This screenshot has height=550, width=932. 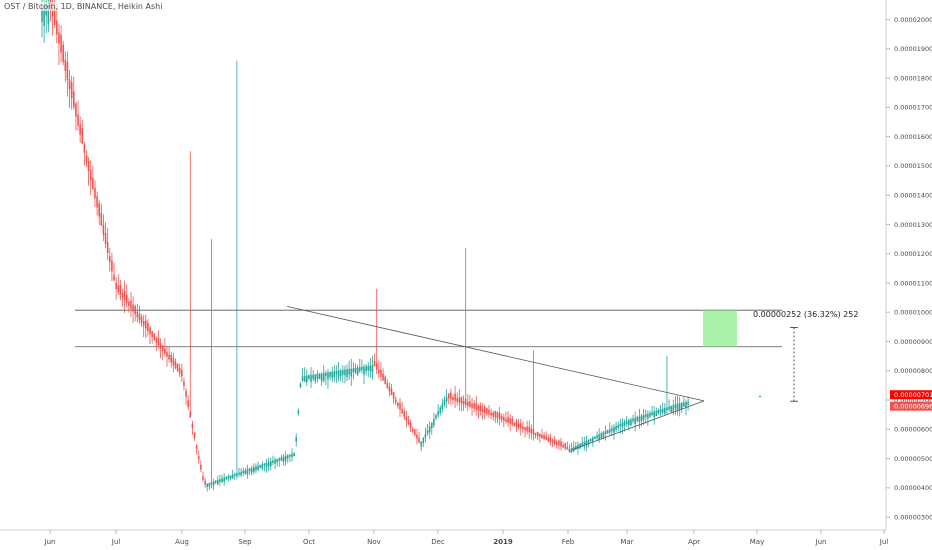 I want to click on price-tick-label: 0.00001200, so click(x=913, y=254).